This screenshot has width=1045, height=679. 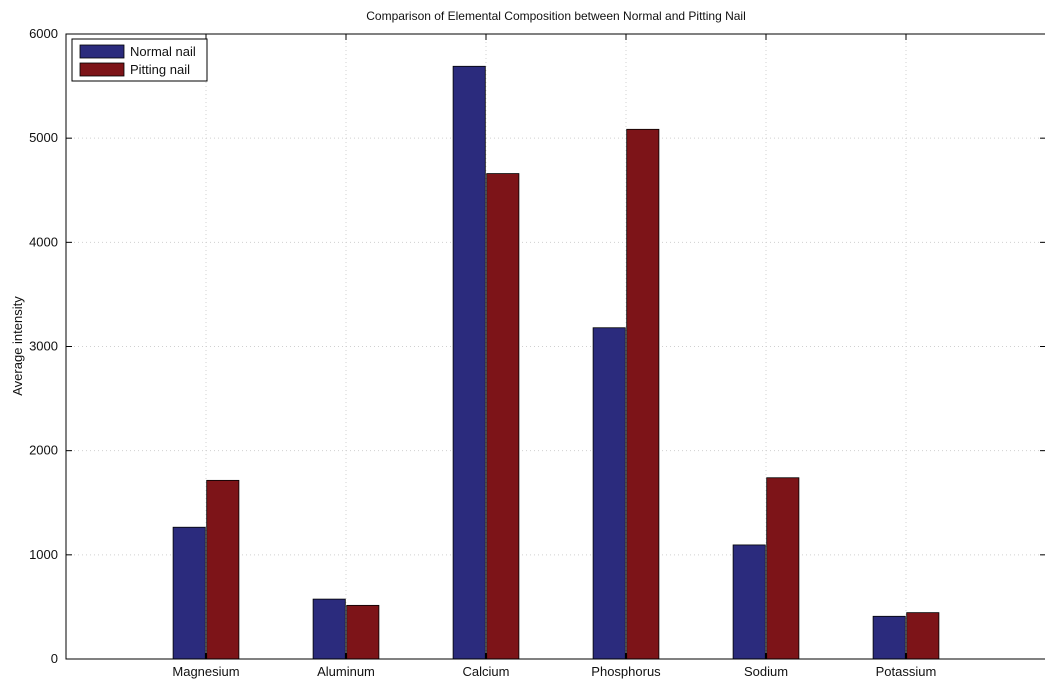 I want to click on y-tick-label: 4000, so click(x=43, y=241).